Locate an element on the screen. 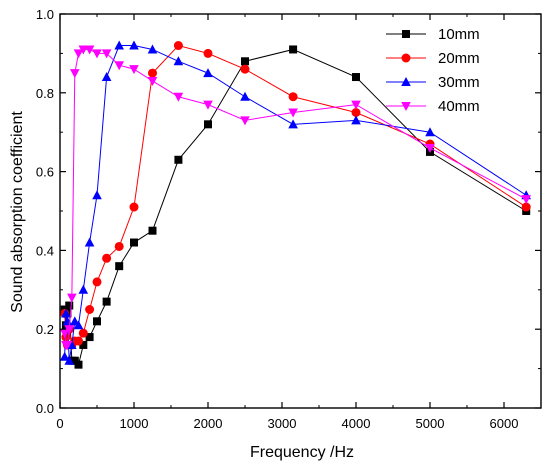 This screenshot has height=471, width=550. x-axis-label: Frequency /Hz is located at coordinates (302, 452).